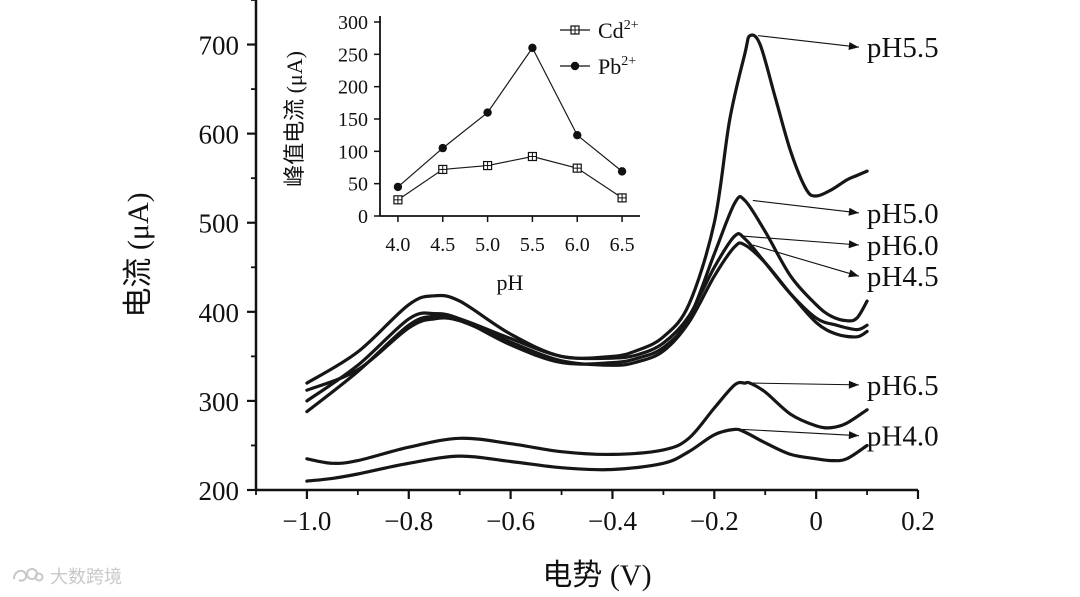 The image size is (1080, 597). I want to click on inset-x-tick-label: 5.5, so click(532, 245).